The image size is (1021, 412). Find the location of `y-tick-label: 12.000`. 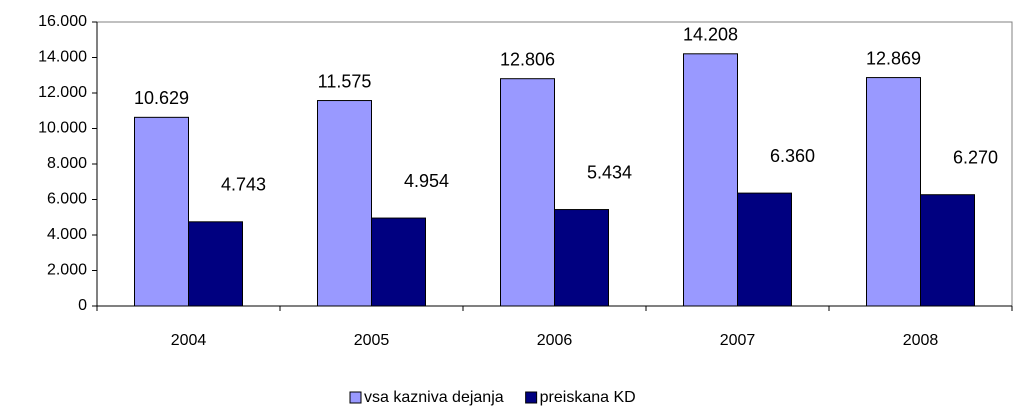

y-tick-label: 12.000 is located at coordinates (62, 92).